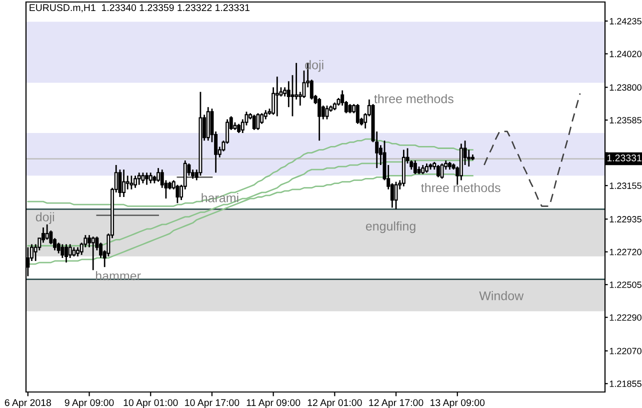 The image size is (642, 408). Describe the element at coordinates (626, 54) in the screenshot. I see `y-tick-label: 1.24020` at that location.